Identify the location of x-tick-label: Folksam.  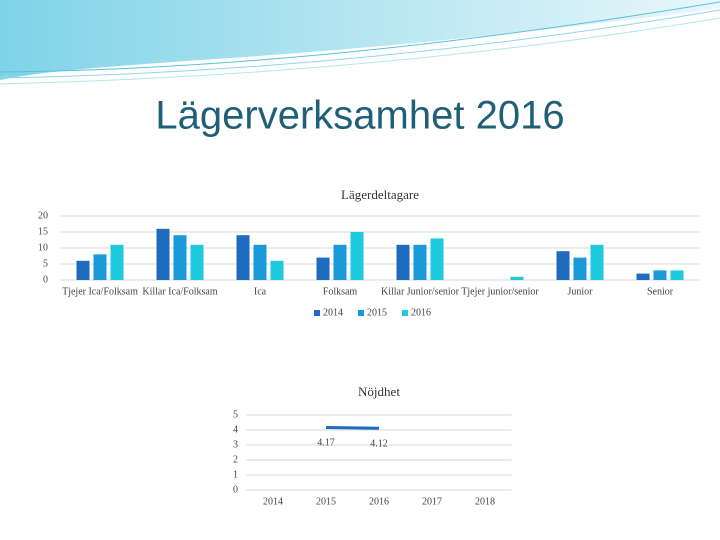
(340, 291).